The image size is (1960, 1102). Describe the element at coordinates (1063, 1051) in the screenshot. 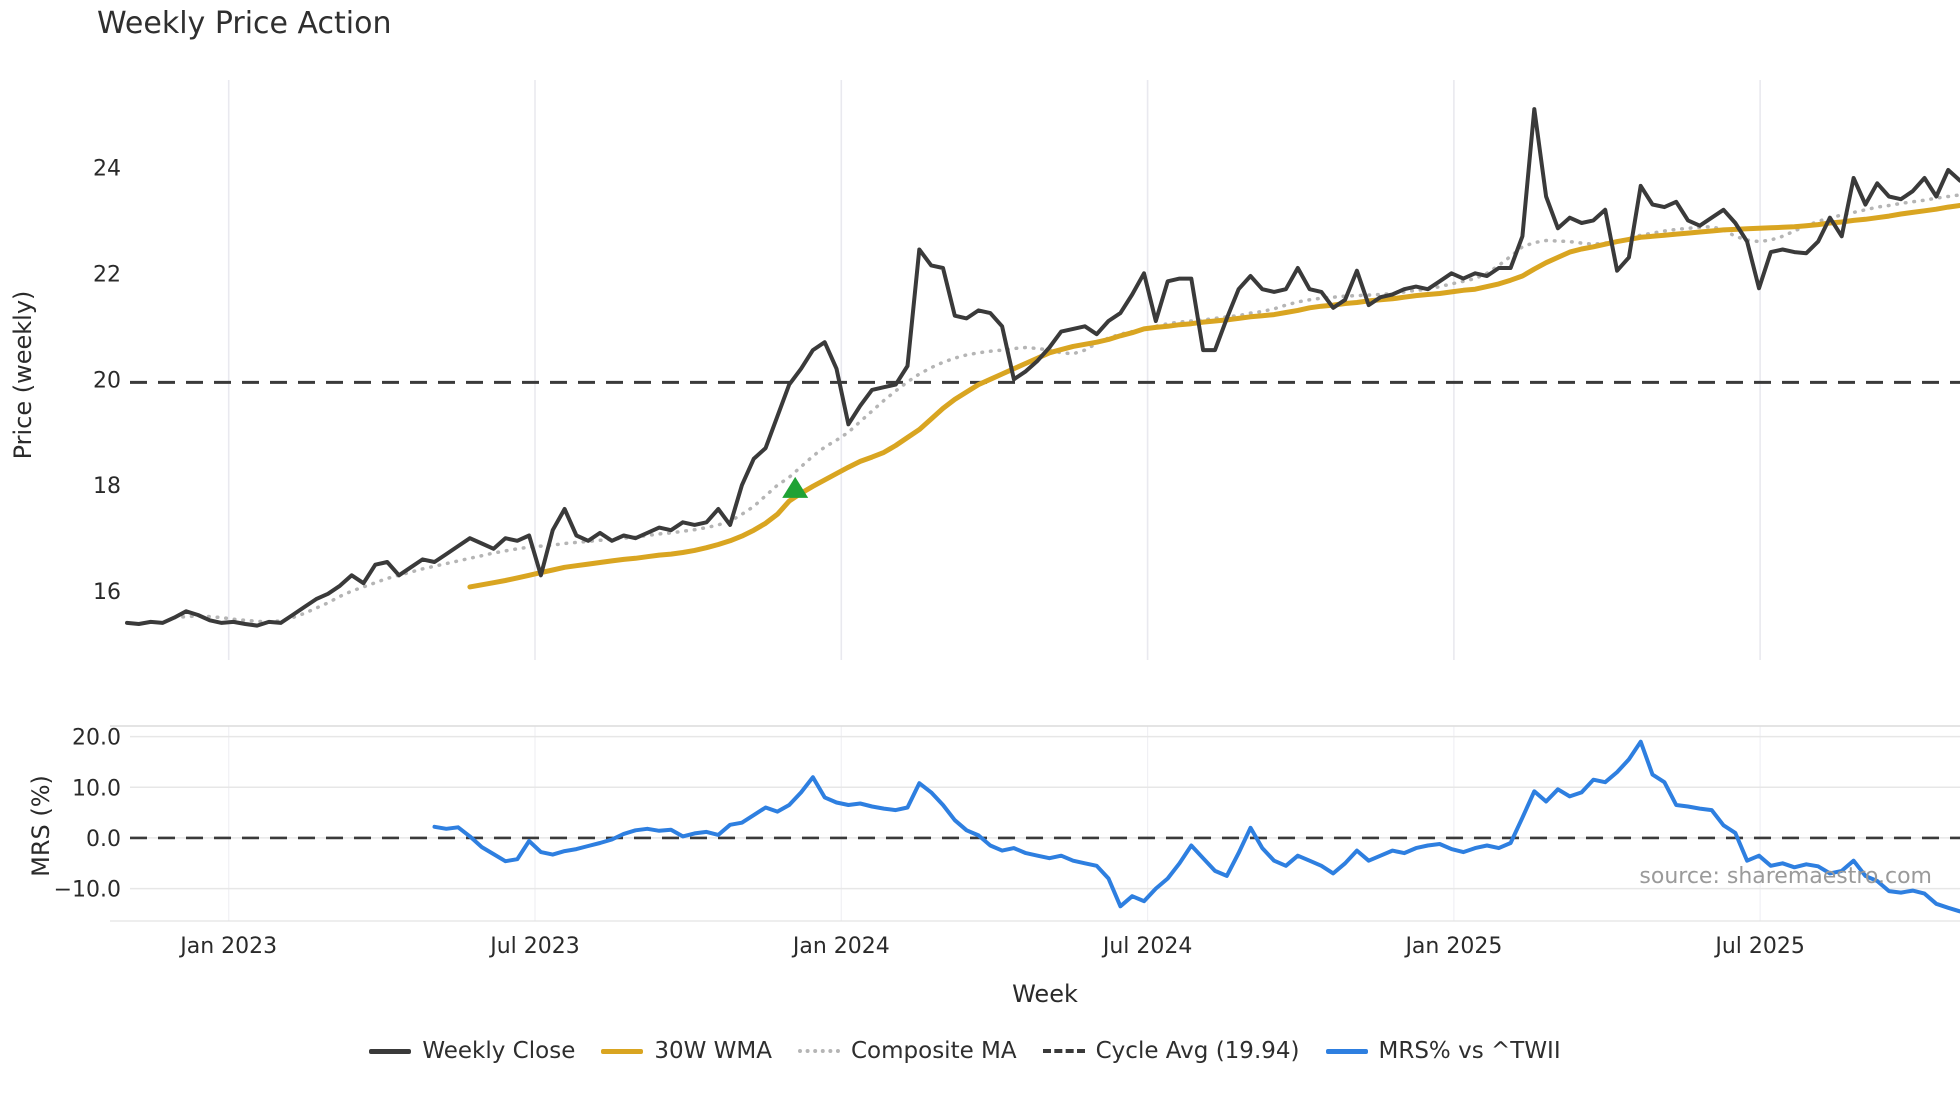

I see `legend-swatch-cycle-avg` at that location.